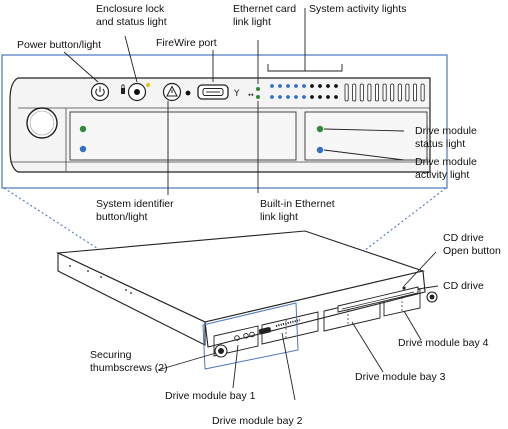  What do you see at coordinates (130, 9) in the screenshot?
I see `label-enclosure-lock-line1: Enclosure lock` at bounding box center [130, 9].